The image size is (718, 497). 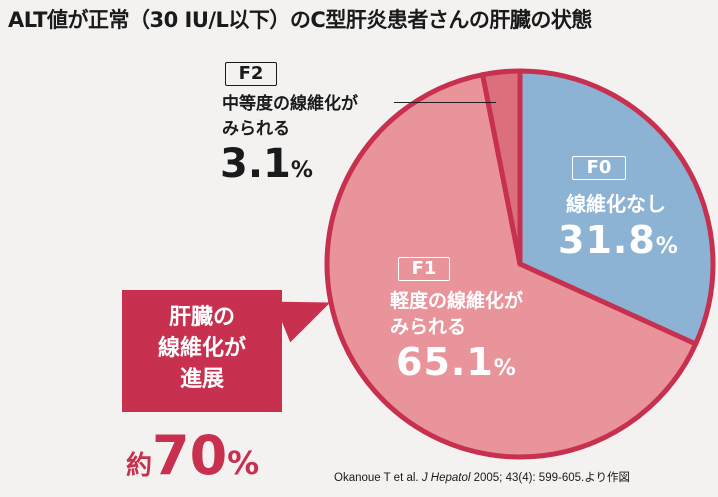 I want to click on callout-line: 線維化が, so click(x=201, y=348).